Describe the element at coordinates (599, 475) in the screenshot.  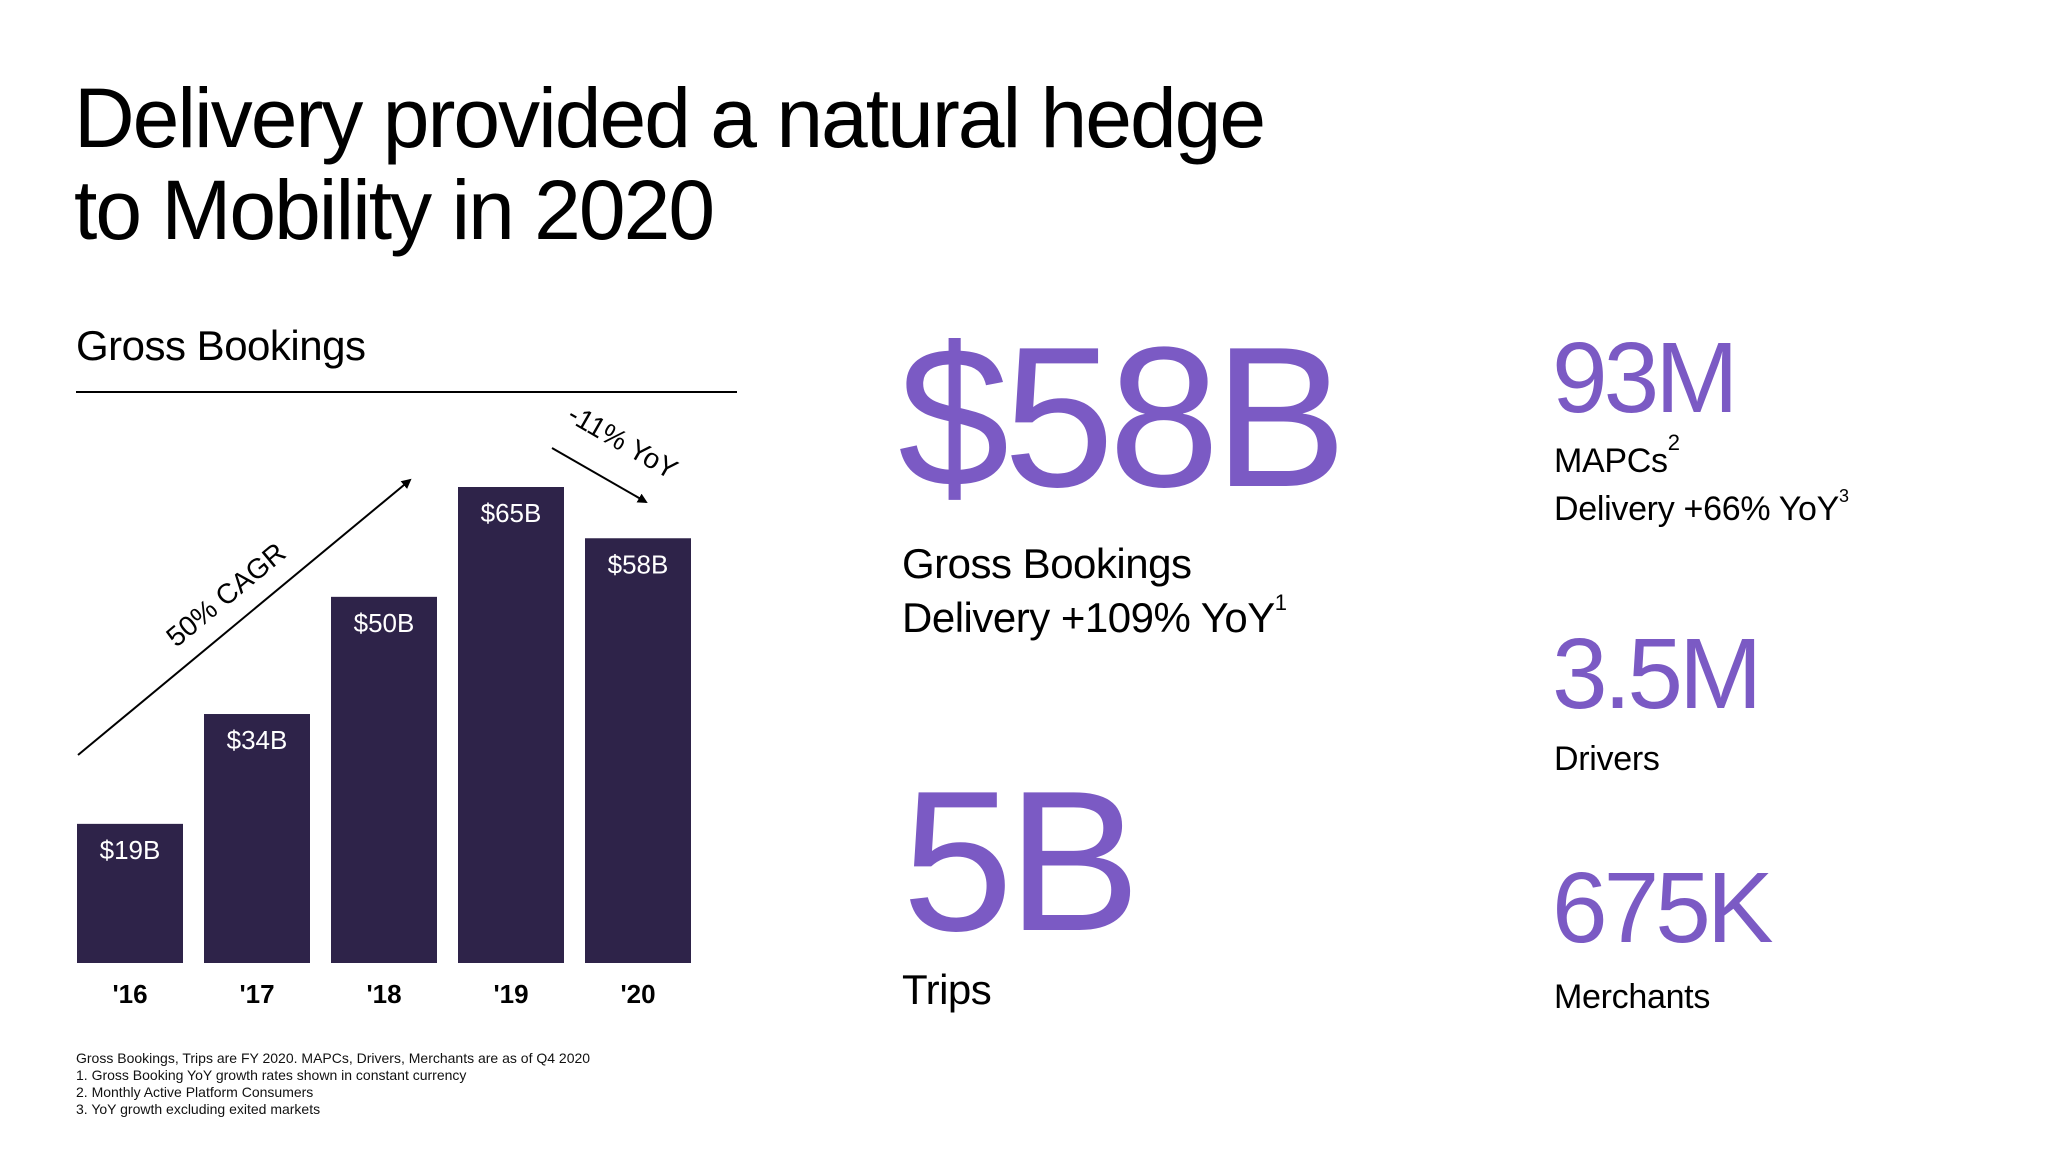
I see `yoy-arrow` at that location.